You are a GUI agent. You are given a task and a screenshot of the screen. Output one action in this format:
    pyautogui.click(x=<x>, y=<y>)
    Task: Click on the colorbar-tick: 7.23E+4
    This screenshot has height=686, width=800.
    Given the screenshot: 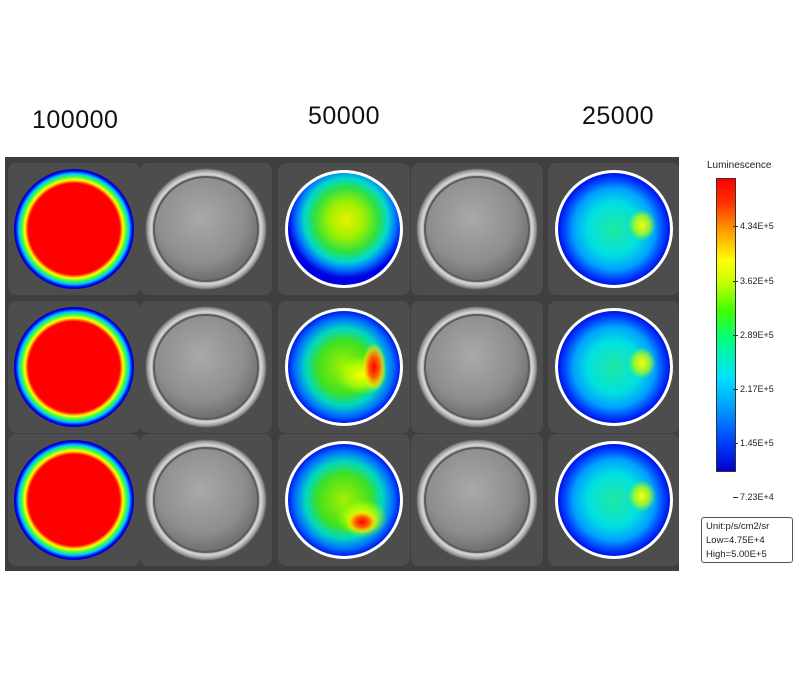 What is the action you would take?
    pyautogui.click(x=764, y=498)
    